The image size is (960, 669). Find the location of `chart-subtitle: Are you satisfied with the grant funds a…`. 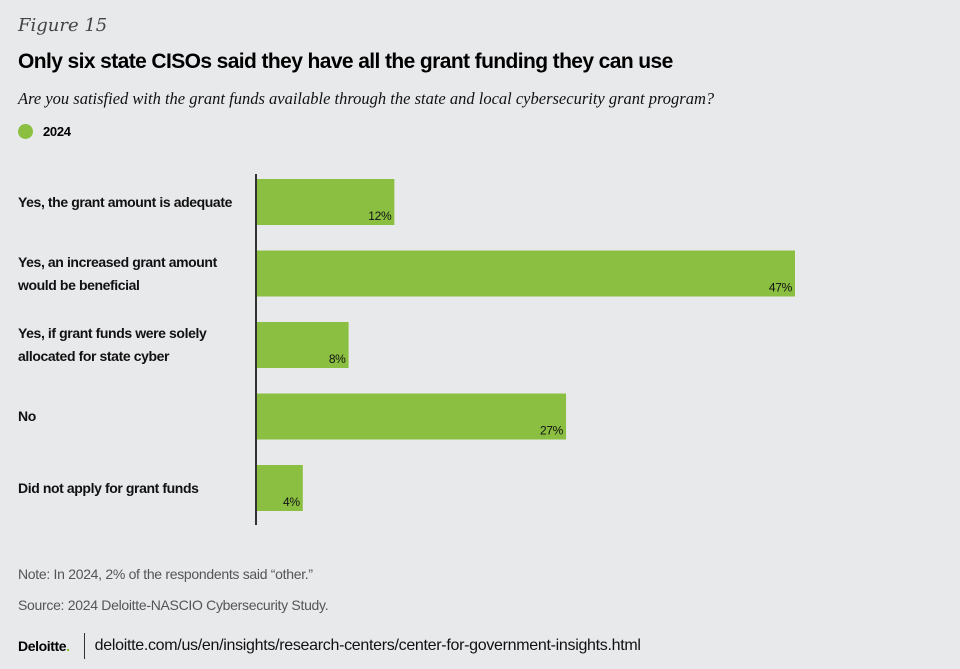

chart-subtitle: Are you satisfied with the grant funds a… is located at coordinates (366, 98).